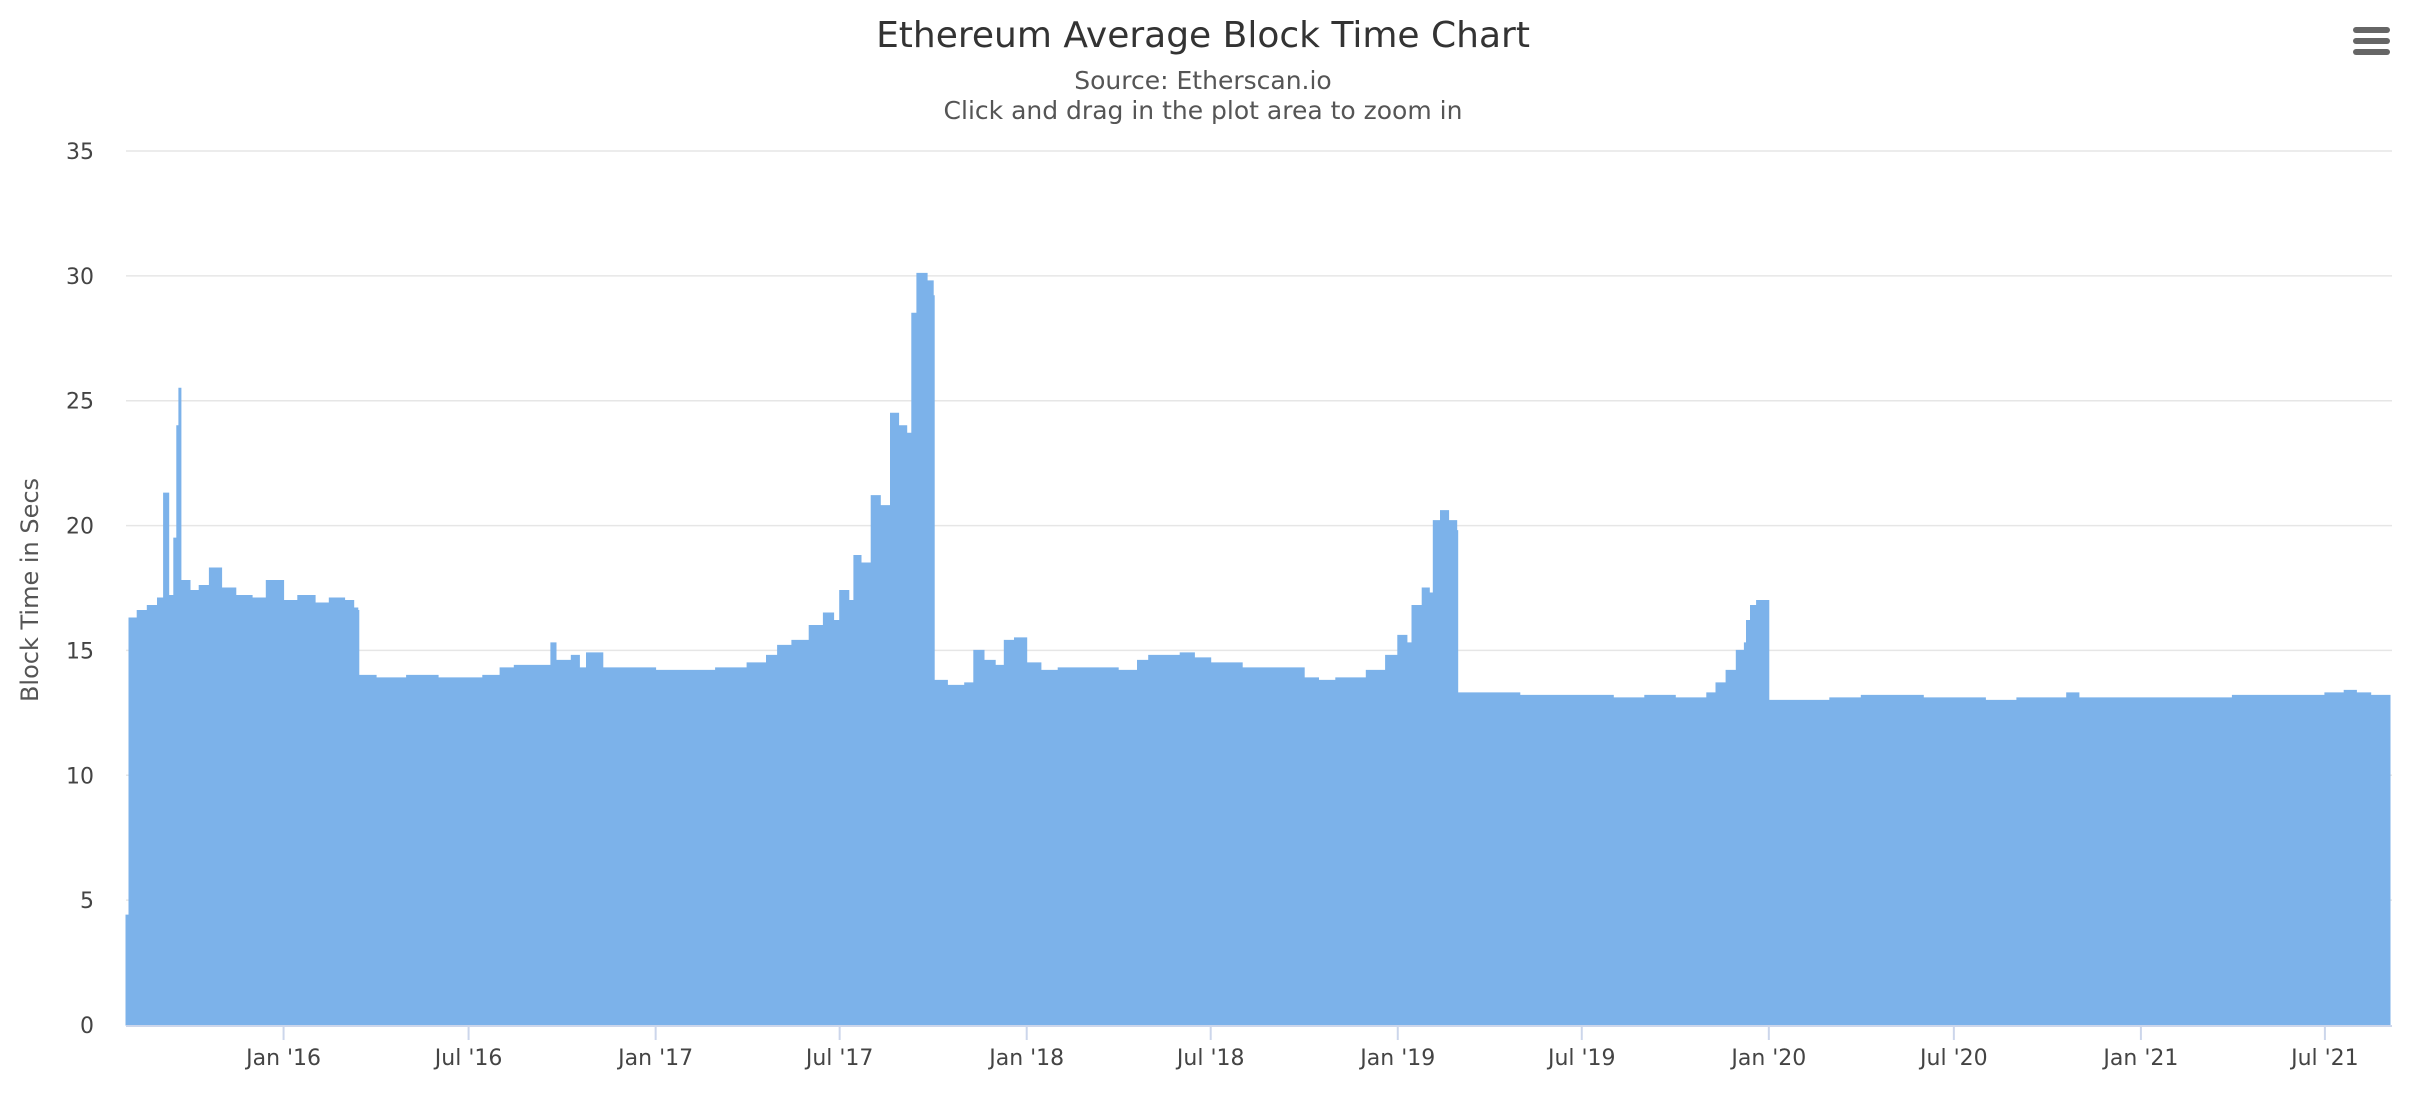 This screenshot has width=2422, height=1098. What do you see at coordinates (2139, 1058) in the screenshot?
I see `x-tick-label: Jan '21` at bounding box center [2139, 1058].